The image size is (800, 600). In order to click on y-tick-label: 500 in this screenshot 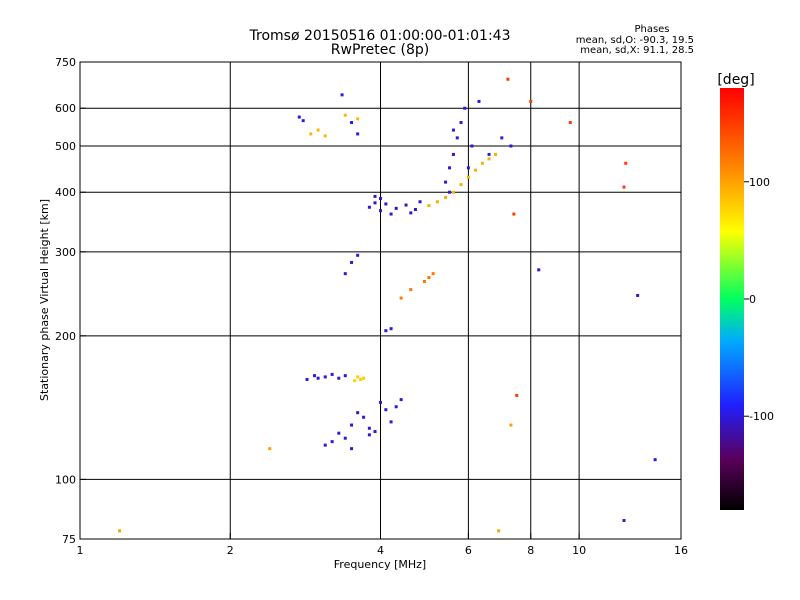, I will do `click(65, 146)`.